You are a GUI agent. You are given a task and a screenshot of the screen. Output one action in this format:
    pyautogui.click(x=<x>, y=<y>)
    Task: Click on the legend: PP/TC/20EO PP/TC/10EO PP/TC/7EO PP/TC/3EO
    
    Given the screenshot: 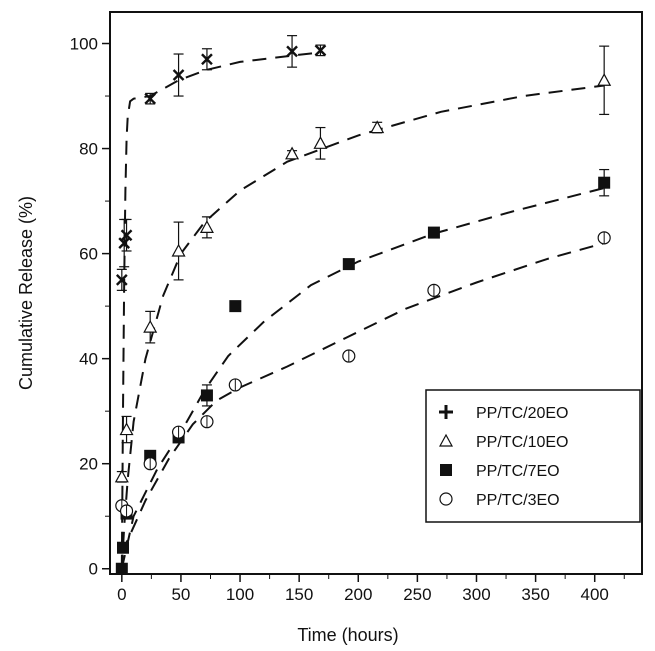 What is the action you would take?
    pyautogui.click(x=533, y=456)
    